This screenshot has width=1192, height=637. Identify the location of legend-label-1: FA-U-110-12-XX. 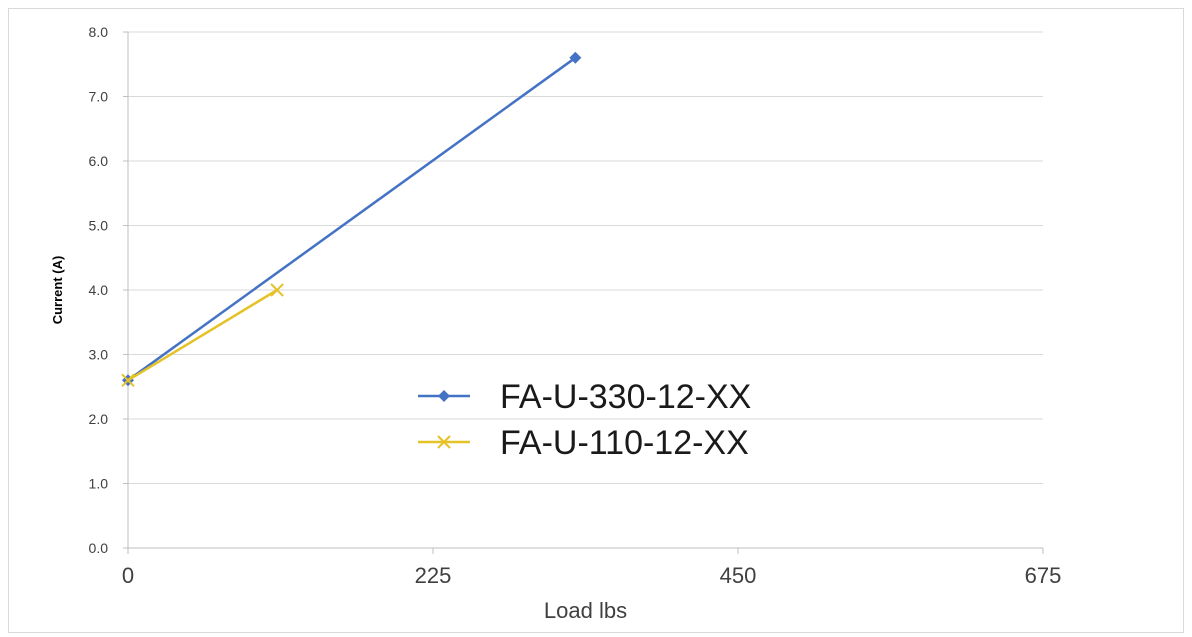
(624, 443).